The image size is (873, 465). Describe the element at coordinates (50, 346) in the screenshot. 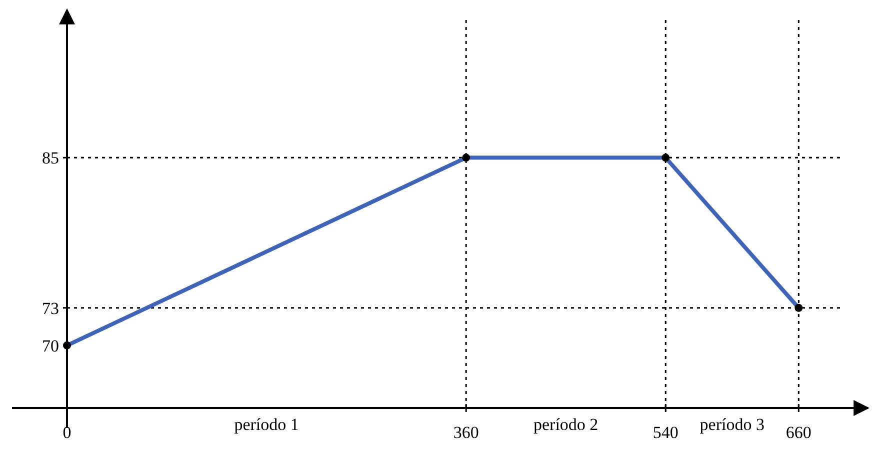

I see `y-tick-label: 70` at that location.